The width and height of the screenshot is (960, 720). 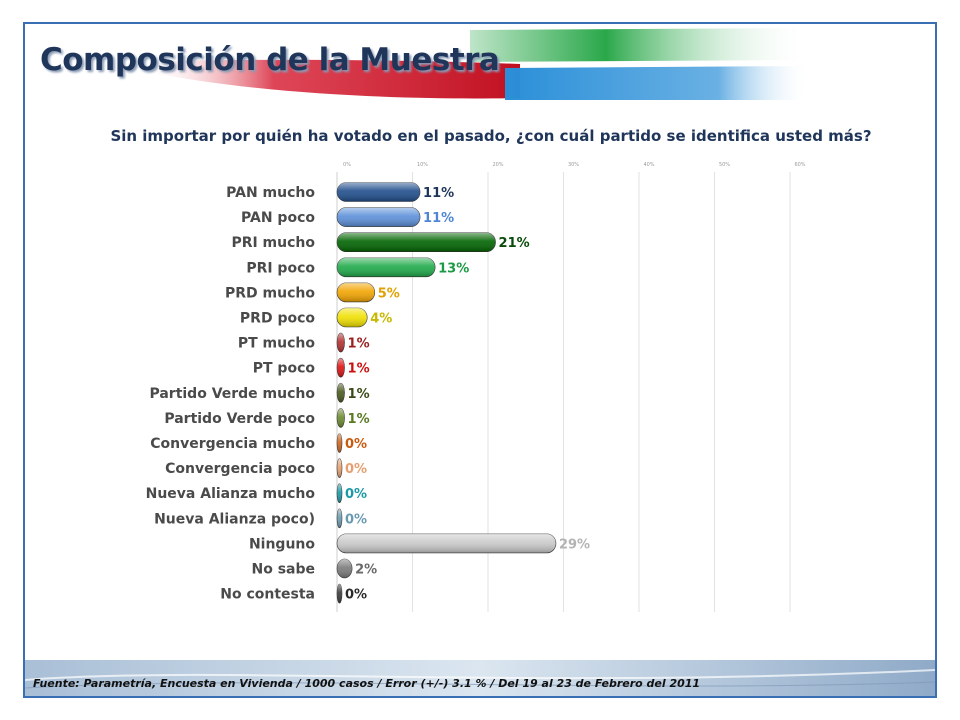 What do you see at coordinates (282, 544) in the screenshot?
I see `category-label: Ninguno` at bounding box center [282, 544].